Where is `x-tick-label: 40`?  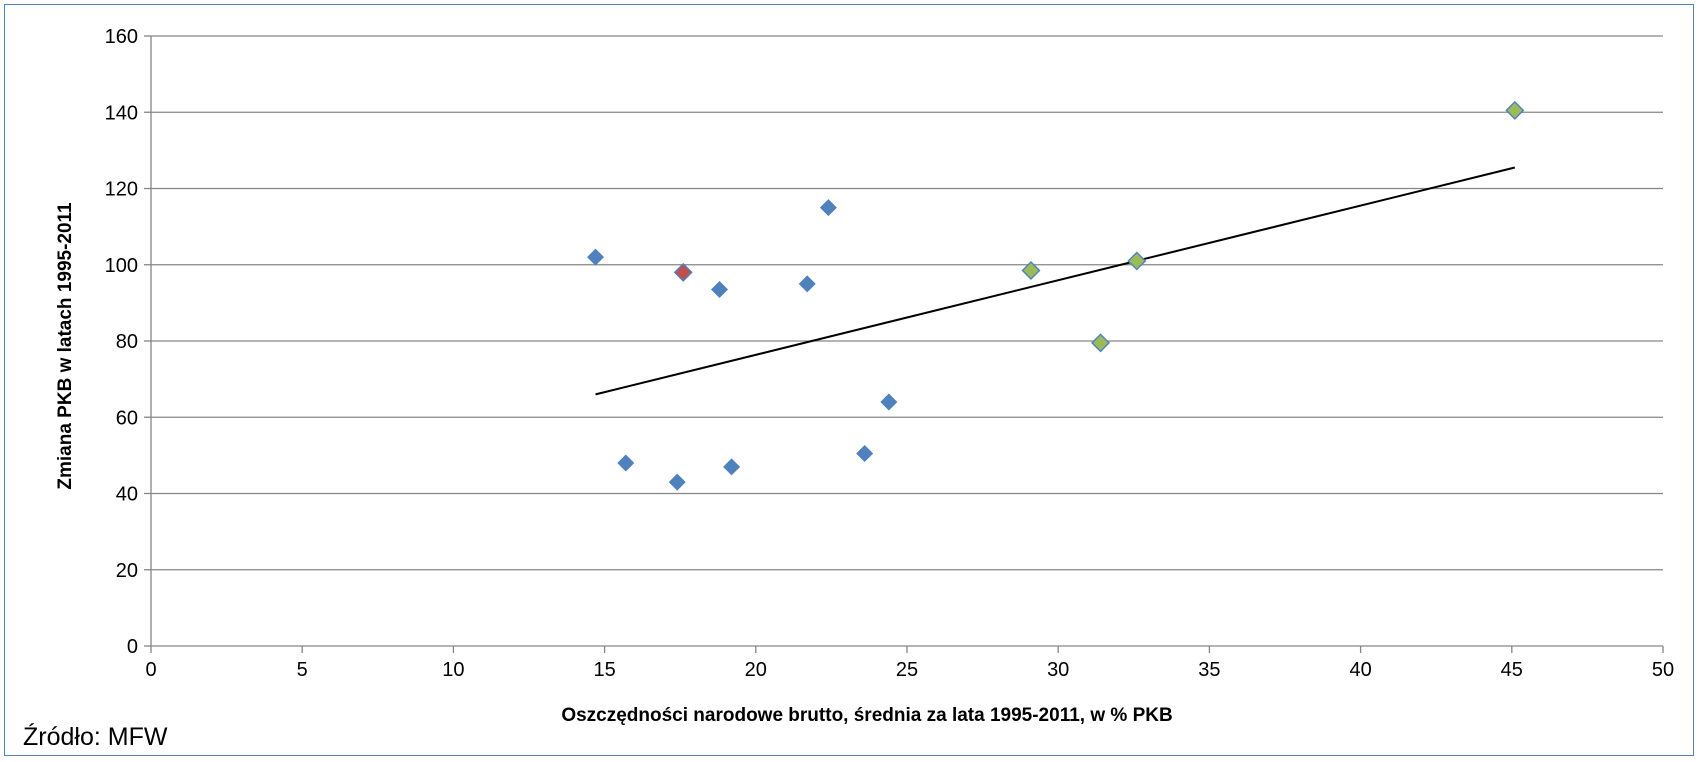 x-tick-label: 40 is located at coordinates (1360, 670).